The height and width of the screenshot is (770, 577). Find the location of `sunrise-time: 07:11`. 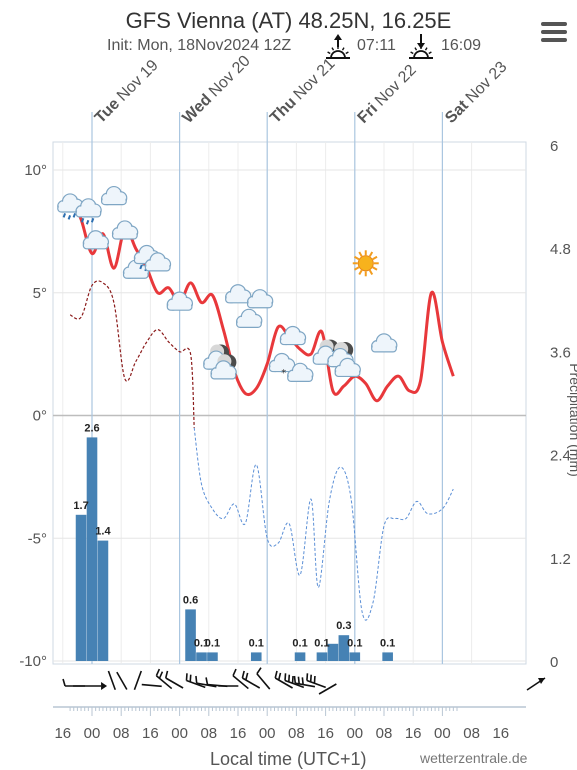

sunrise-time: 07:11 is located at coordinates (376, 45).